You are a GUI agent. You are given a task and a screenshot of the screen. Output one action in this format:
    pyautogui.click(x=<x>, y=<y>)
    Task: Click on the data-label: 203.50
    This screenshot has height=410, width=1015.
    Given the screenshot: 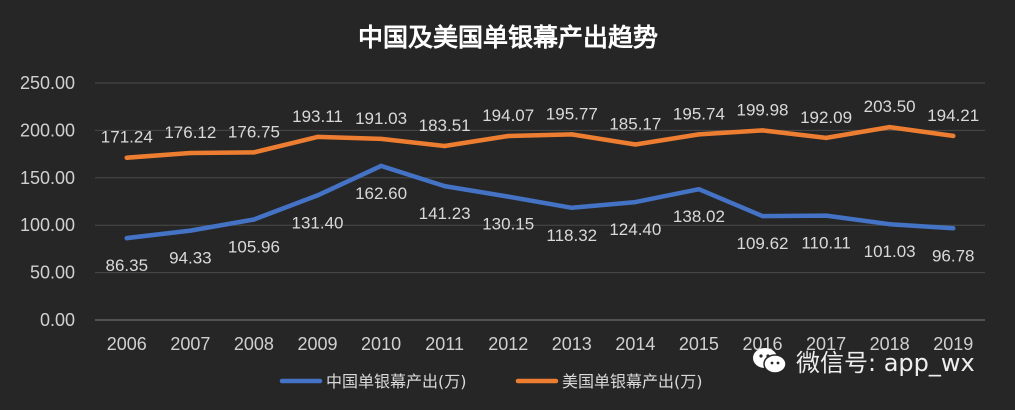 What is the action you would take?
    pyautogui.click(x=890, y=106)
    